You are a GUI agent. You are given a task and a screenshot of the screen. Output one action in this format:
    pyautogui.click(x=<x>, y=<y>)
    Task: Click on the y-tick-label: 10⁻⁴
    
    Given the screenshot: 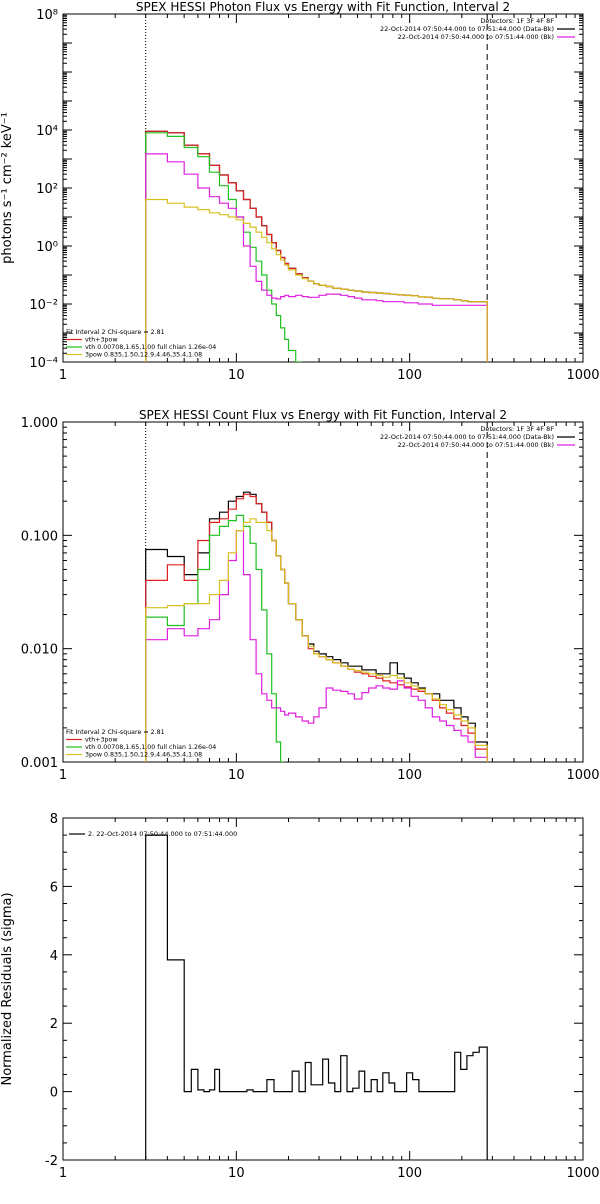 What is the action you would take?
    pyautogui.click(x=43, y=363)
    